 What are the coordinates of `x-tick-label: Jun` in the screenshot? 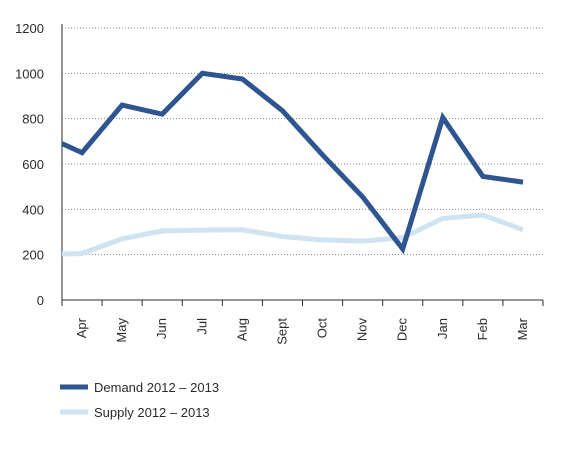 It's located at (161, 328).